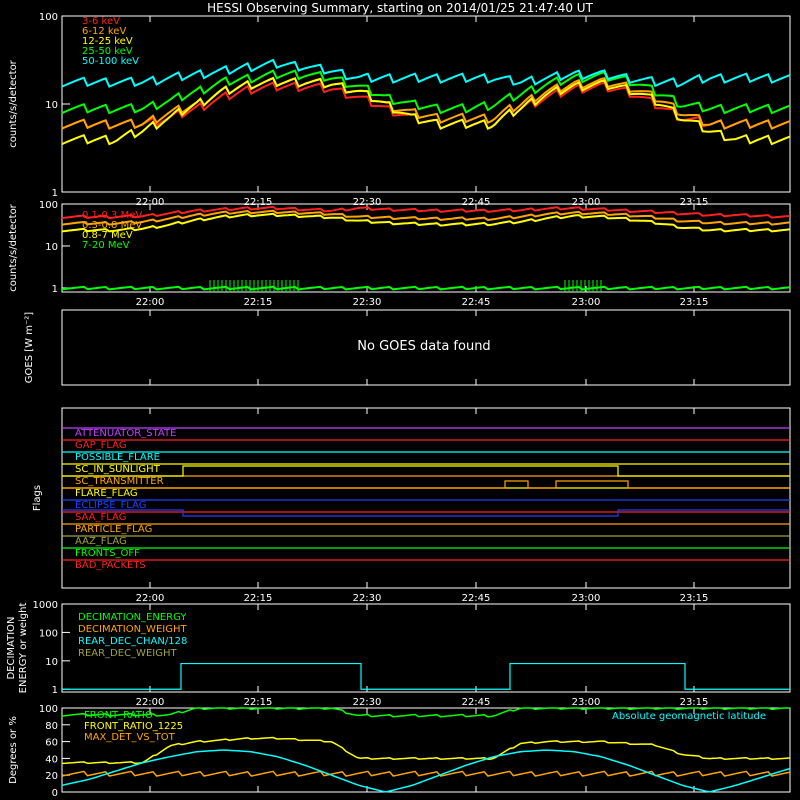 The height and width of the screenshot is (800, 800). I want to click on y-tick-label: 40, so click(51, 759).